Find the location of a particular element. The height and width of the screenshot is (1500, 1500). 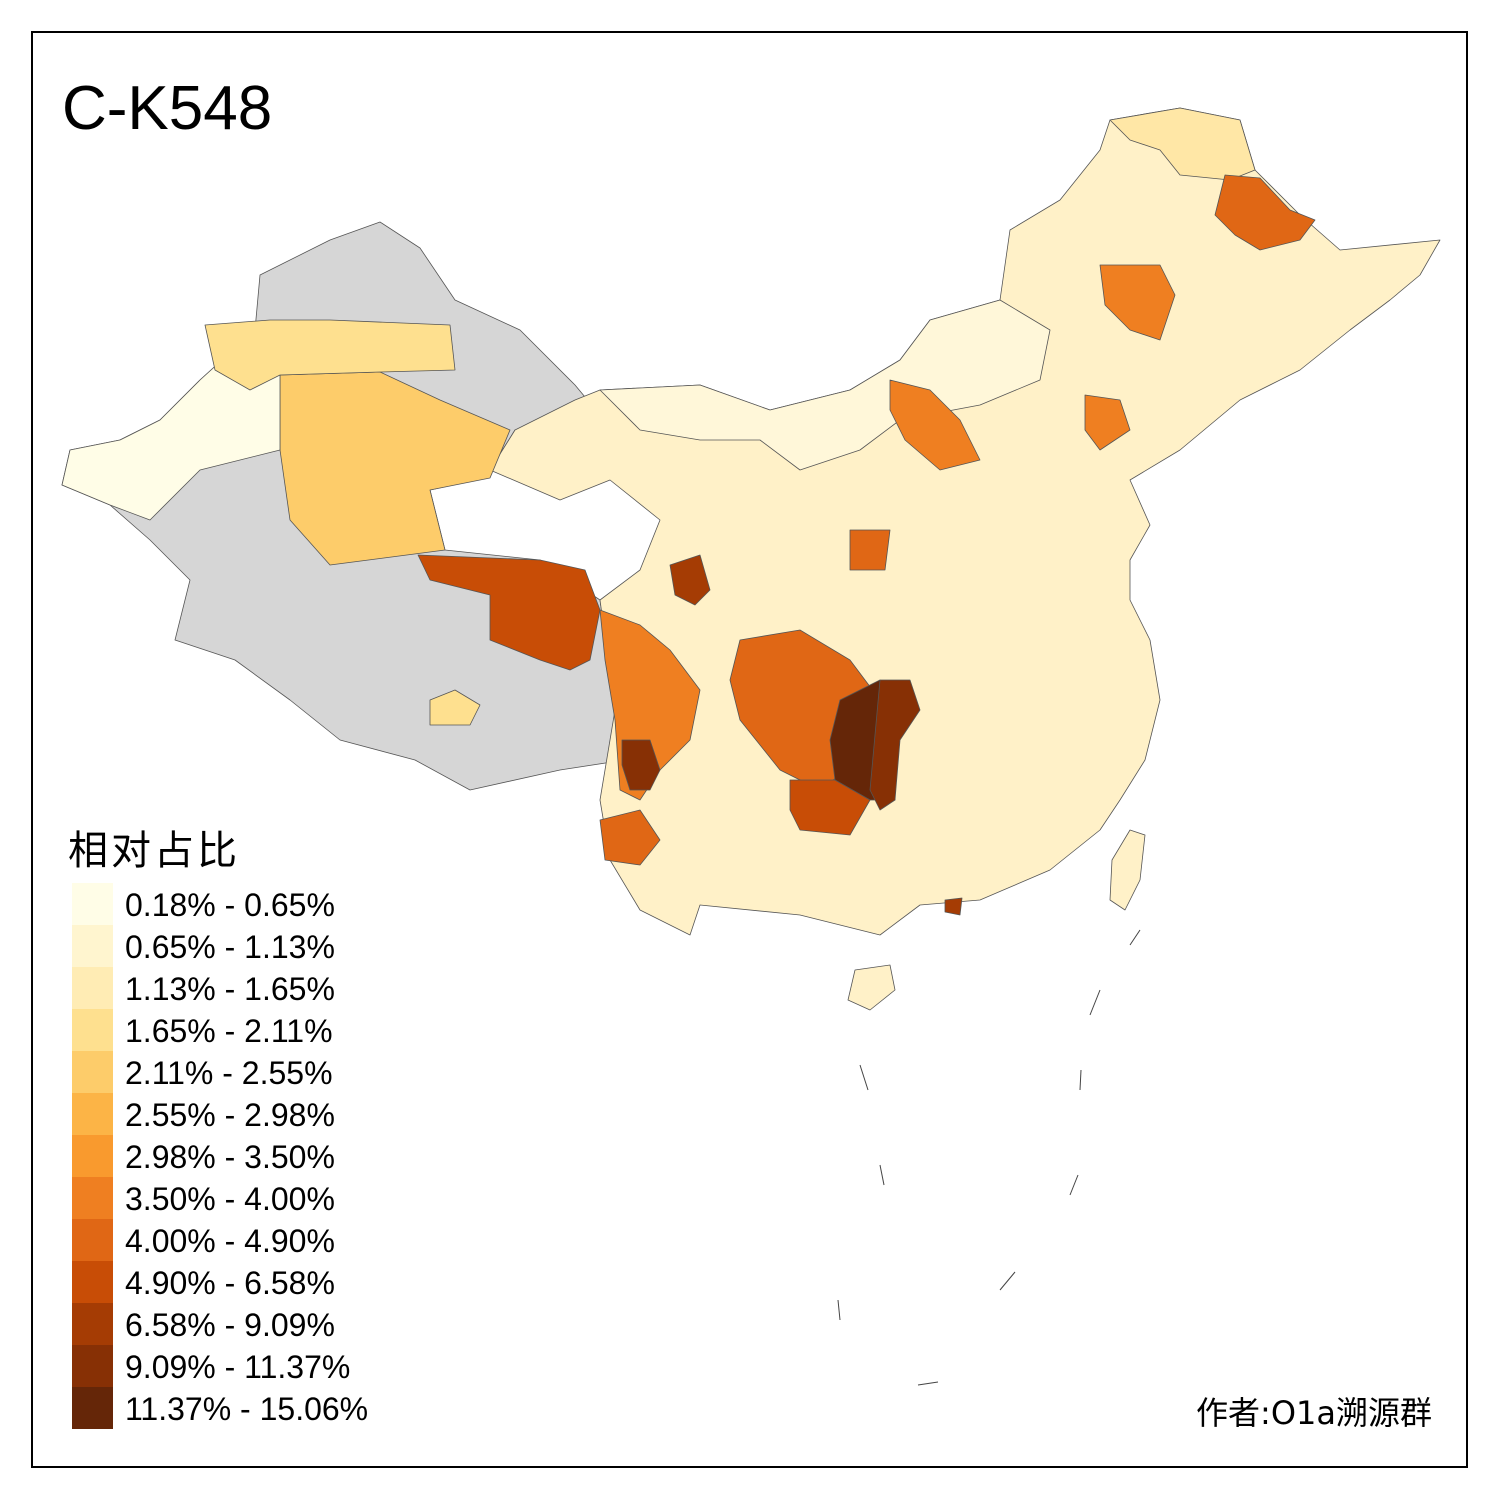

legend-label: 2.11% - 2.55% is located at coordinates (229, 1073).